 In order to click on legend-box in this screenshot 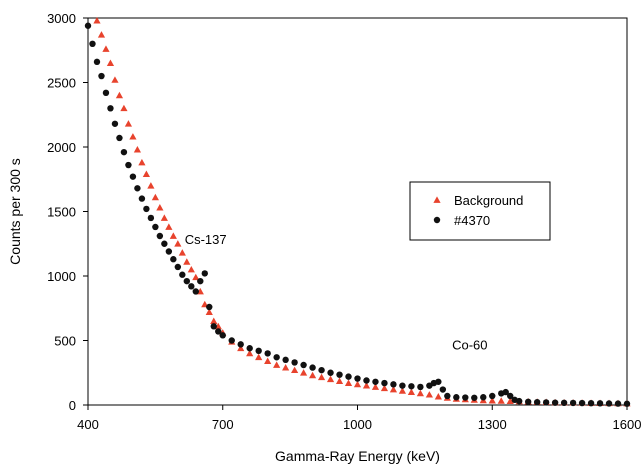, I will do `click(480, 211)`.